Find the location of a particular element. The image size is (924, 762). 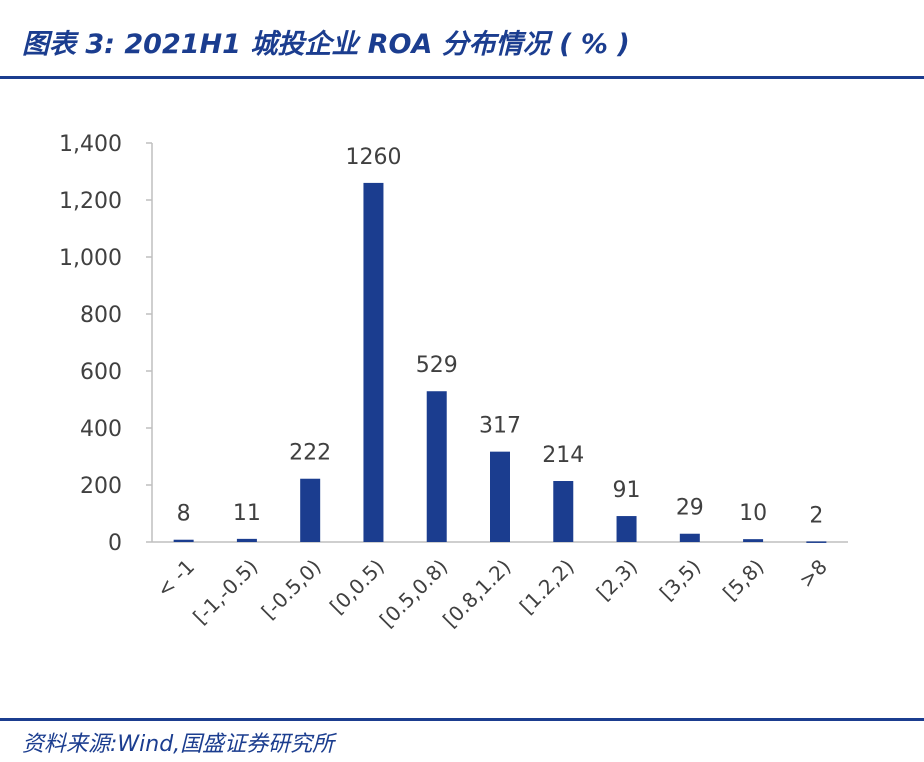

data-label: 11 is located at coordinates (247, 513).